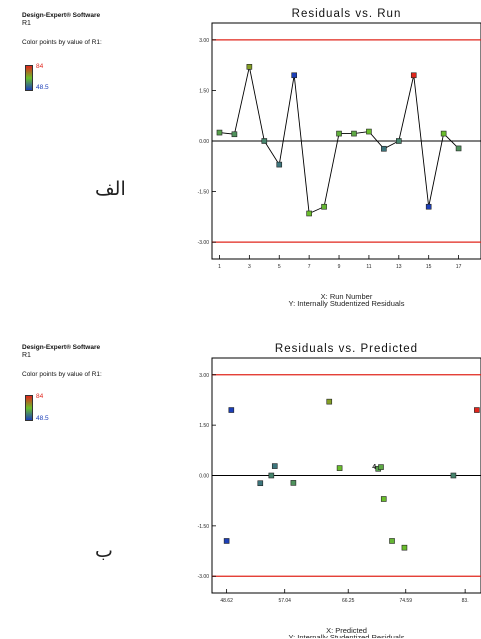 Image resolution: width=481 pixels, height=639 pixels. Describe the element at coordinates (249, 267) in the screenshot. I see `x-tick-label: 3` at that location.